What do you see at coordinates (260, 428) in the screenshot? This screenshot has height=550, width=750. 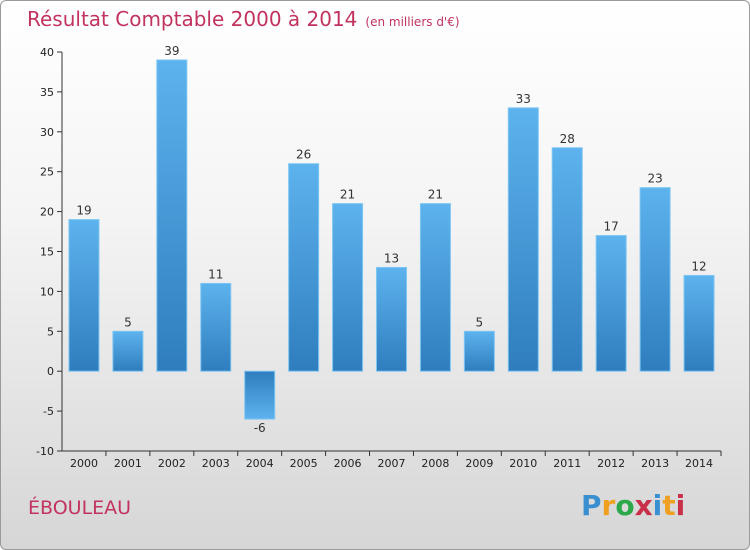 I see `data-label-2004: -6` at bounding box center [260, 428].